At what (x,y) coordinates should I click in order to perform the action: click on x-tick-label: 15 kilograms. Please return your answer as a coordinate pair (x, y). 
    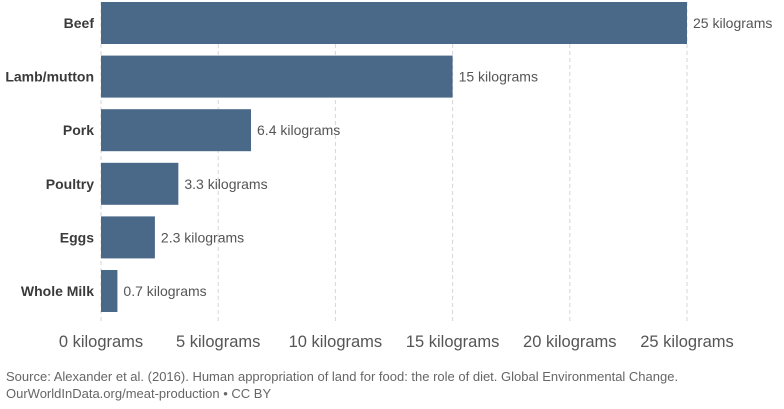
    Looking at the image, I should click on (453, 342).